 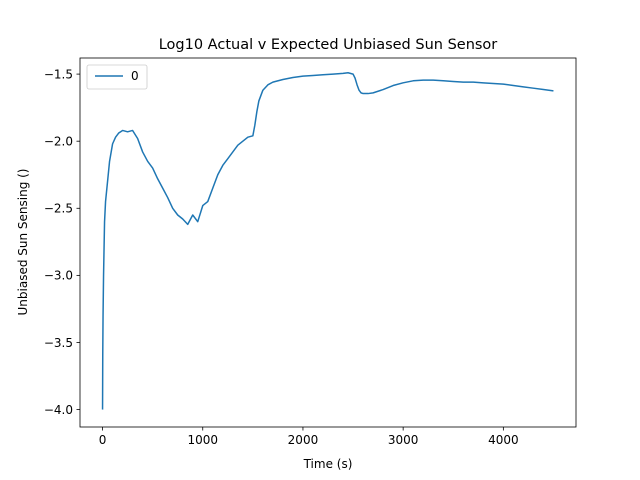 What do you see at coordinates (403, 440) in the screenshot?
I see `x-tick-label: 3000` at bounding box center [403, 440].